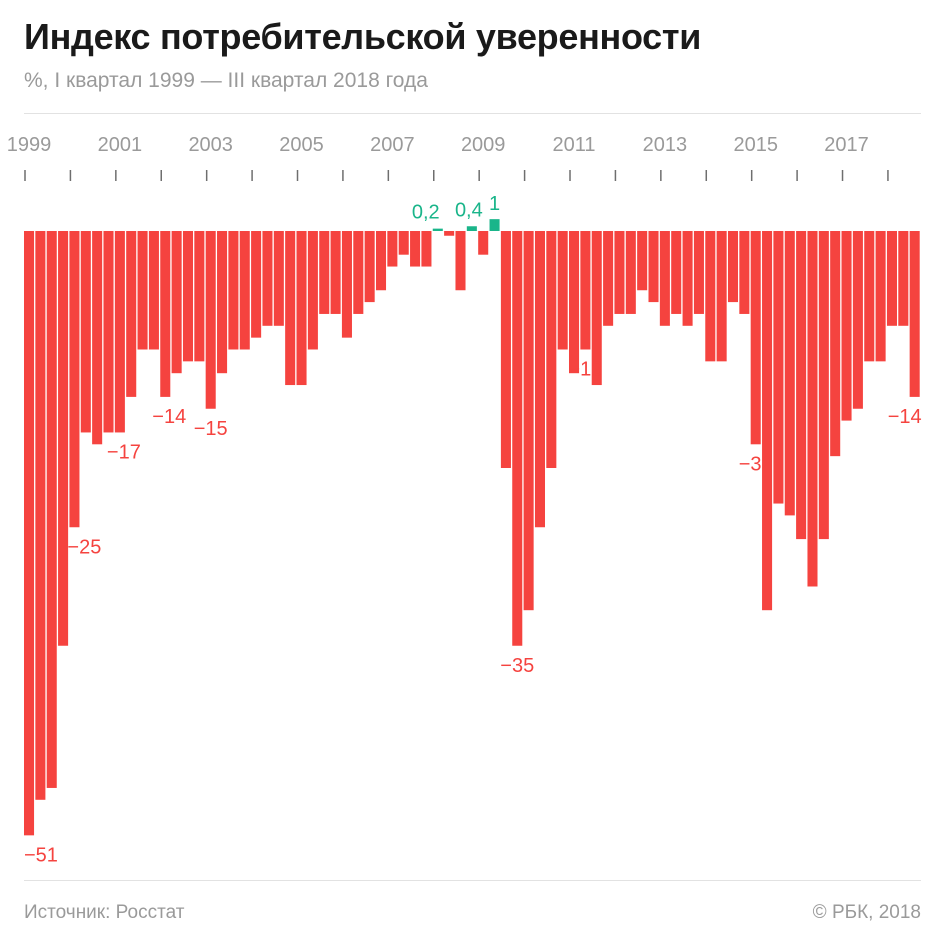 The width and height of the screenshot is (945, 945). Describe the element at coordinates (233, 290) in the screenshot. I see `bar-2003-q3` at that location.